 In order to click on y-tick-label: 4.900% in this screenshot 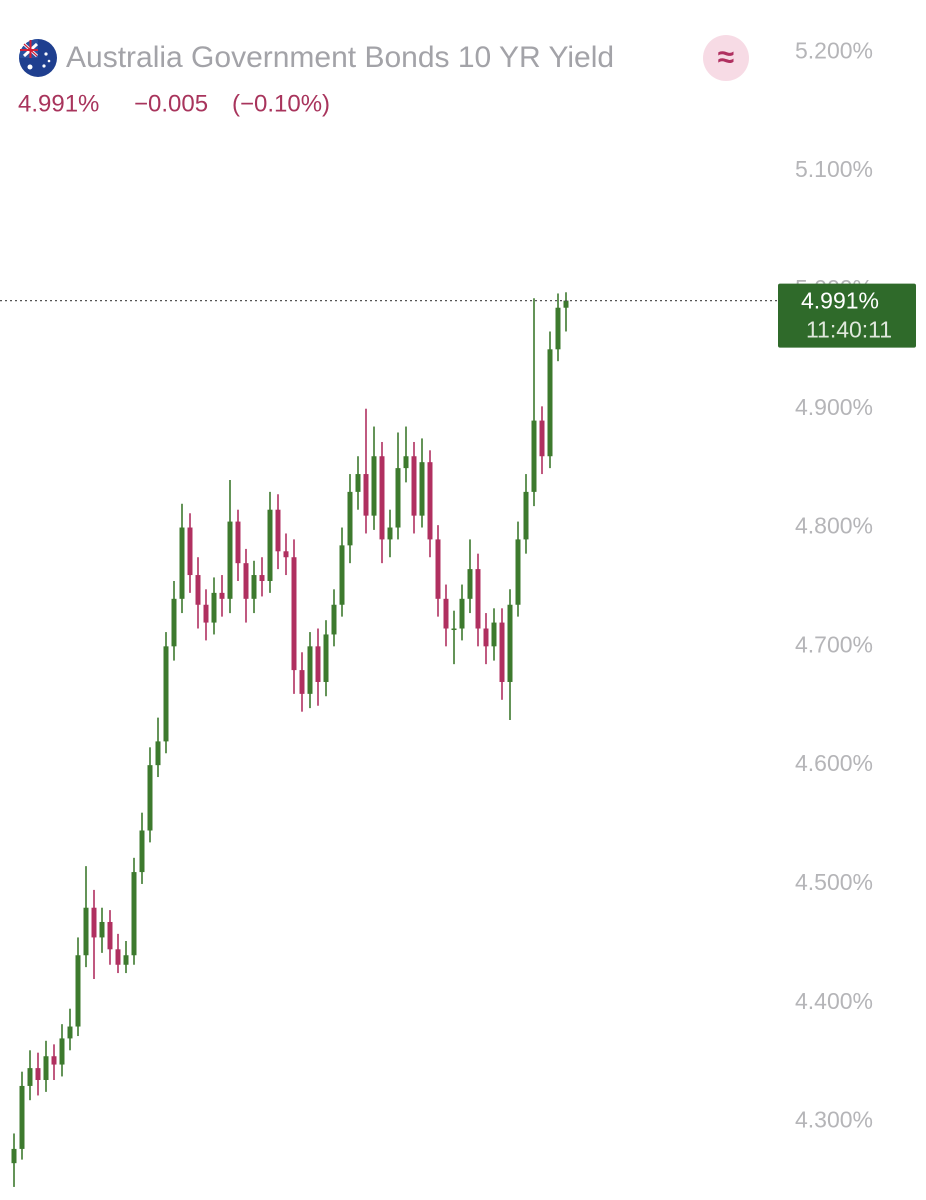, I will do `click(834, 407)`.